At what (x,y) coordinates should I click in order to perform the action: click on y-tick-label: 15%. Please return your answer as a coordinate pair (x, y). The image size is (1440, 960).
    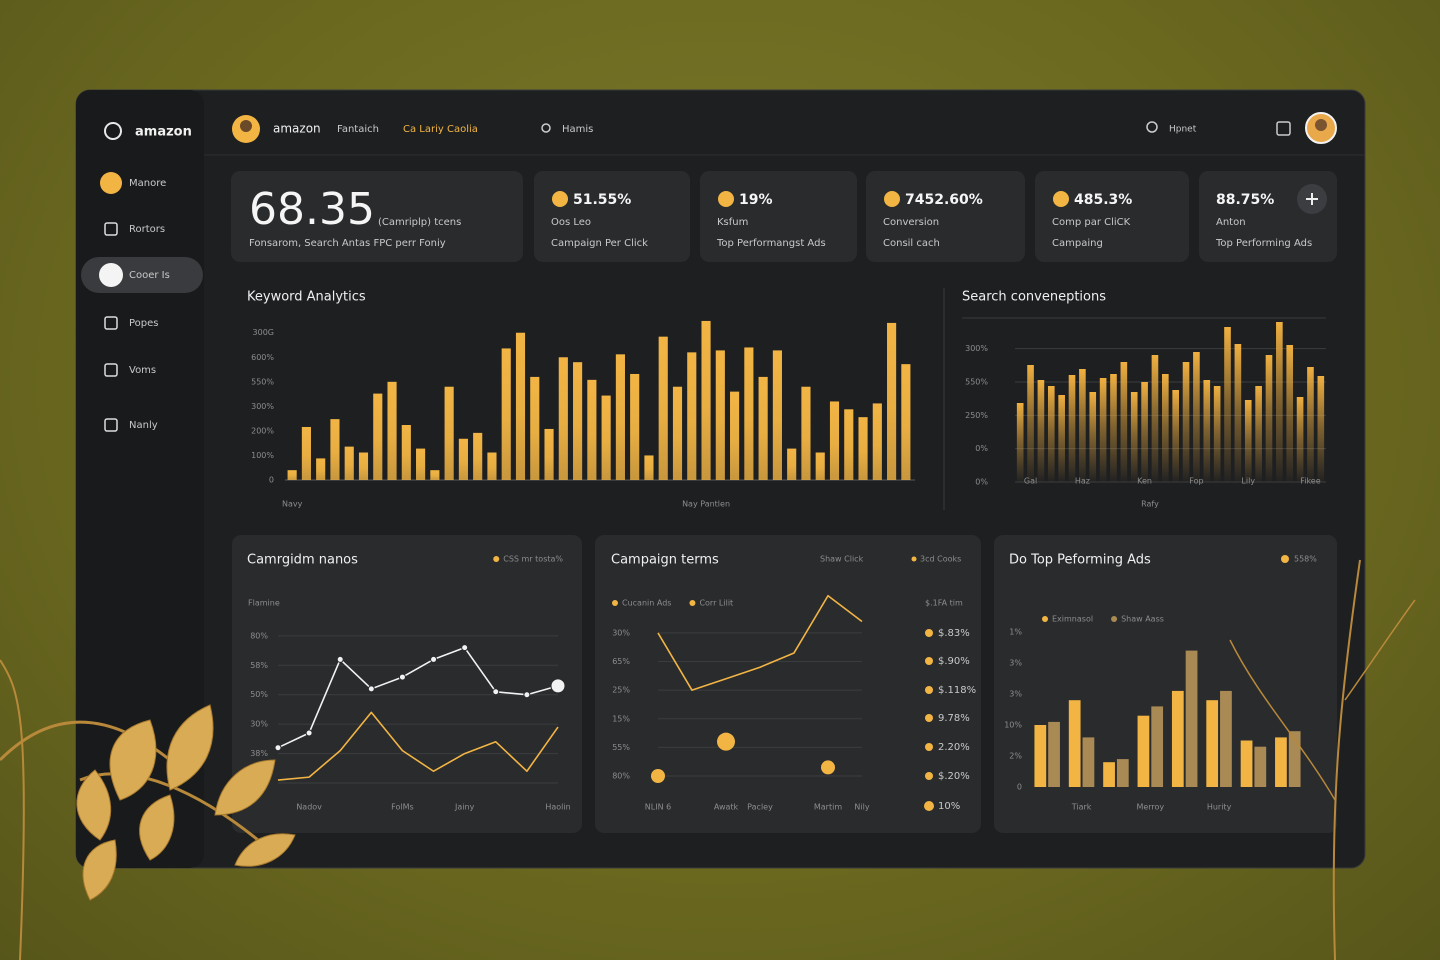
    Looking at the image, I should click on (621, 718).